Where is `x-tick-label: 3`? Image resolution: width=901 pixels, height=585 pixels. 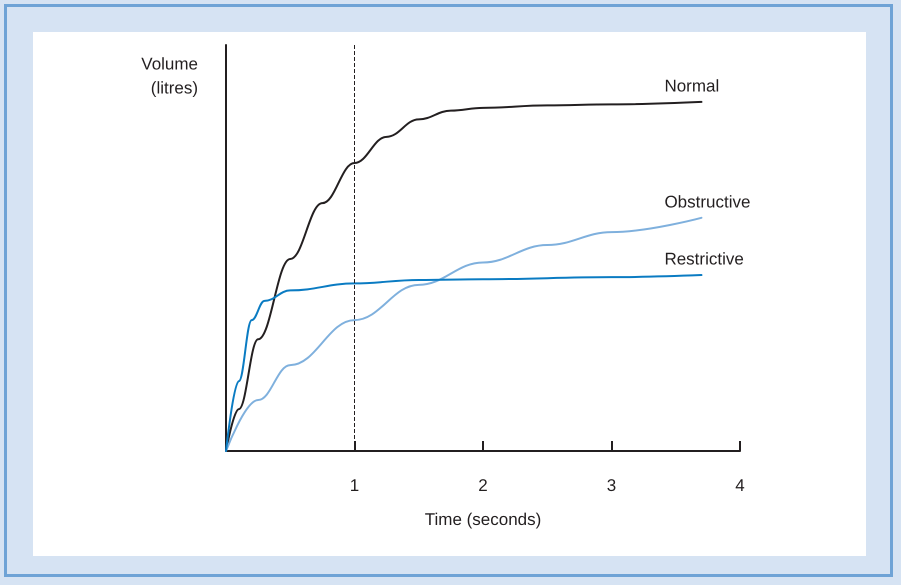
x-tick-label: 3 is located at coordinates (611, 485).